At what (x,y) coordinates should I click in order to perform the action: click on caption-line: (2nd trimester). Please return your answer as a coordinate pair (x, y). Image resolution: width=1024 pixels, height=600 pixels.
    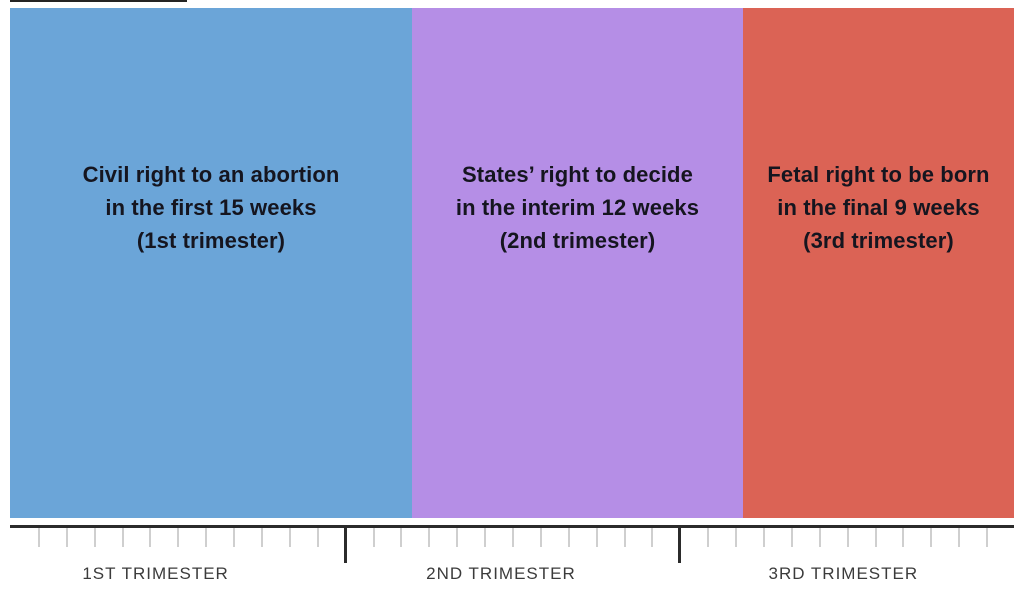
    Looking at the image, I should click on (577, 240).